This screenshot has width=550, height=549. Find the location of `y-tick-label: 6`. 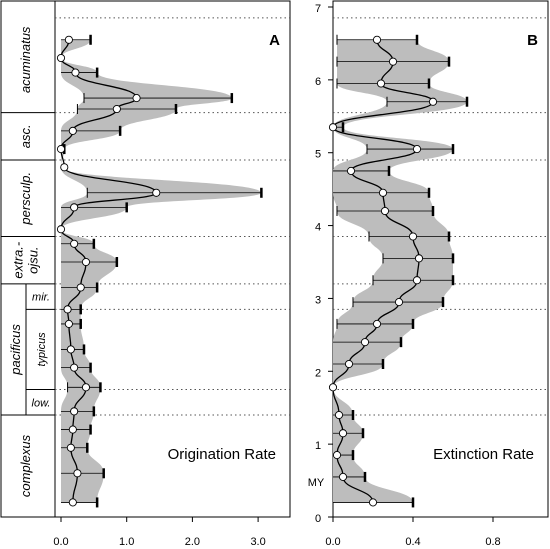

y-tick-label: 6 is located at coordinates (318, 82).